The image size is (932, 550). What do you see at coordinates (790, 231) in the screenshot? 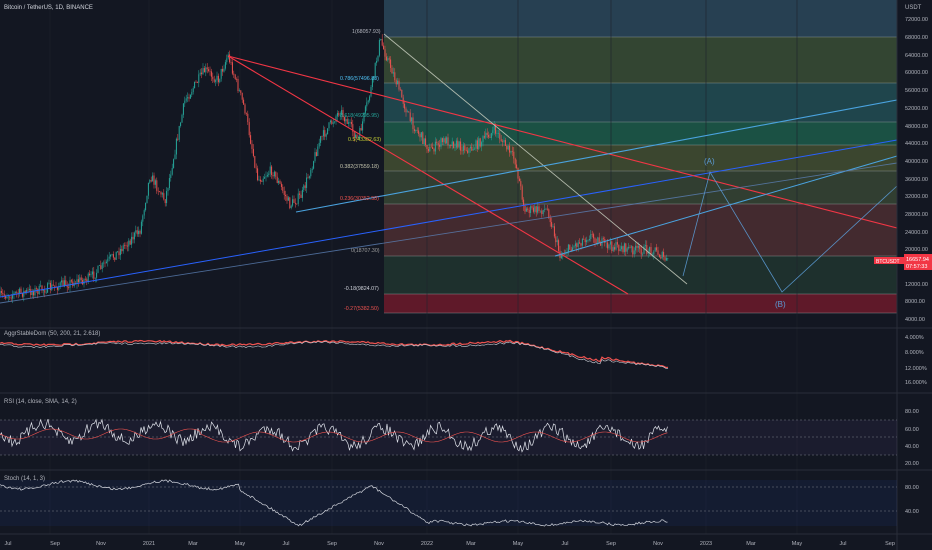
I see `projected-wave-path` at bounding box center [790, 231].